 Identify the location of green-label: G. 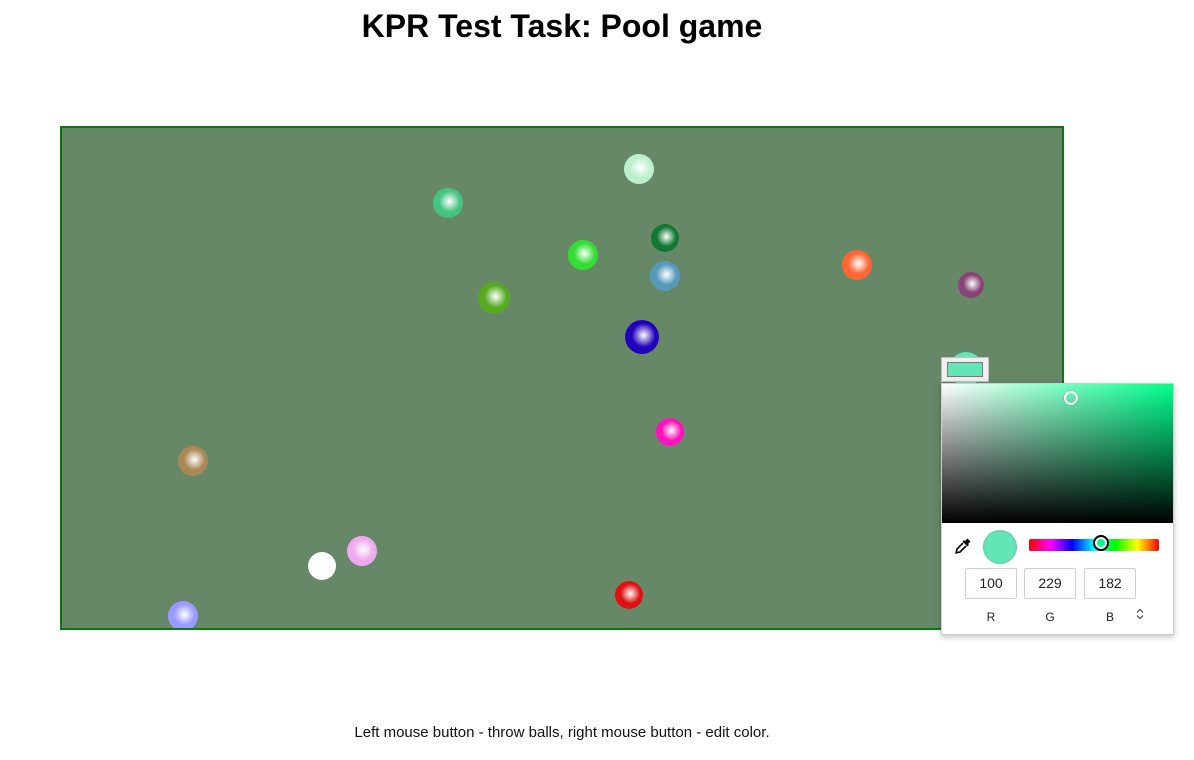
(1050, 617).